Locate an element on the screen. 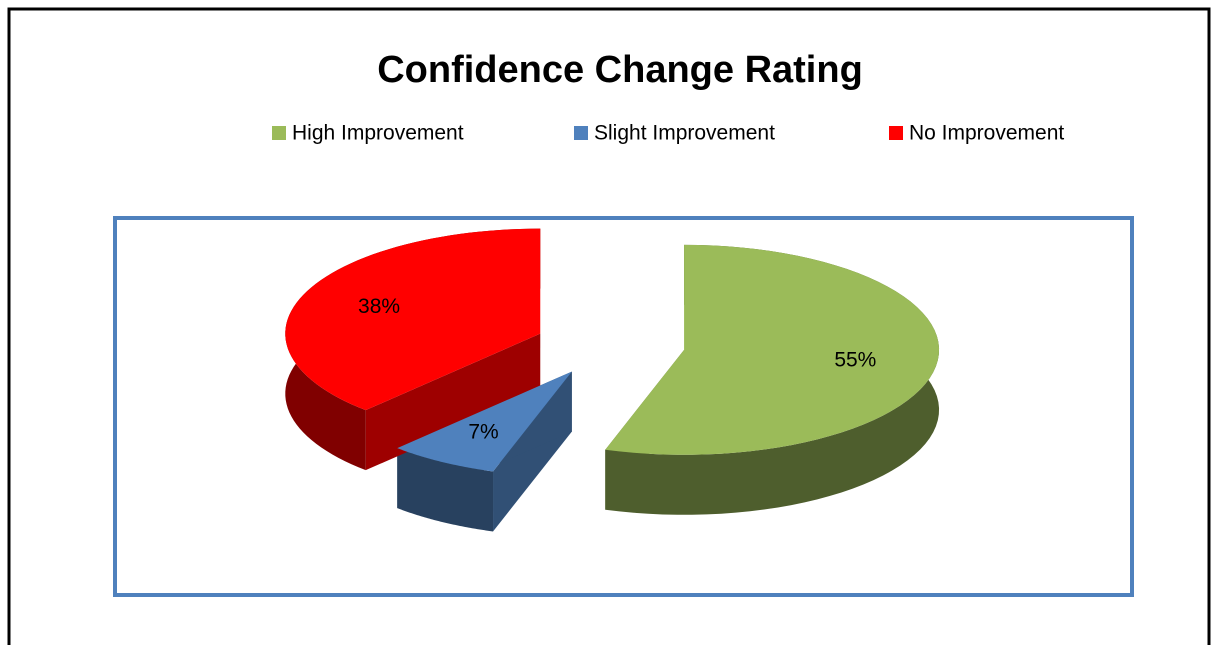 The width and height of the screenshot is (1218, 645). data-label: 55% is located at coordinates (855, 360).